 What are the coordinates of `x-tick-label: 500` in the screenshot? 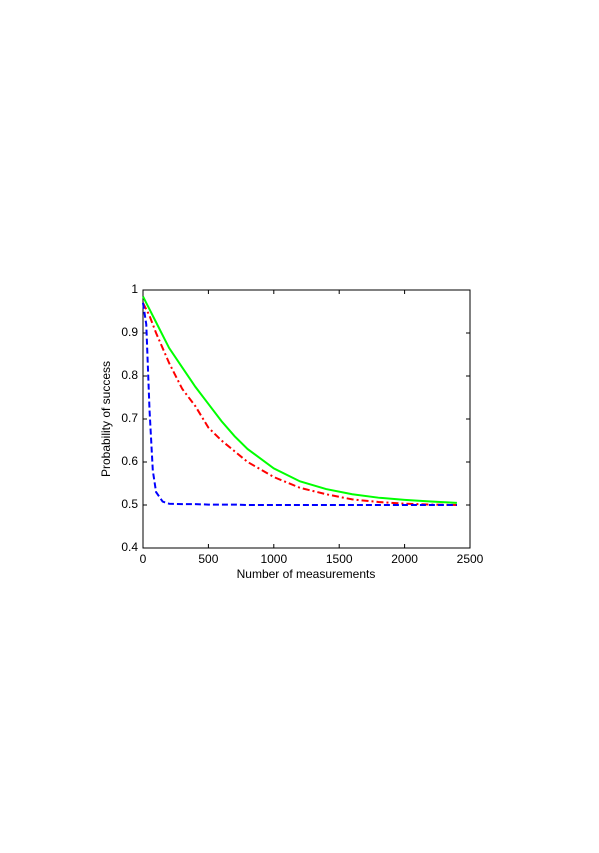 It's located at (208, 559).